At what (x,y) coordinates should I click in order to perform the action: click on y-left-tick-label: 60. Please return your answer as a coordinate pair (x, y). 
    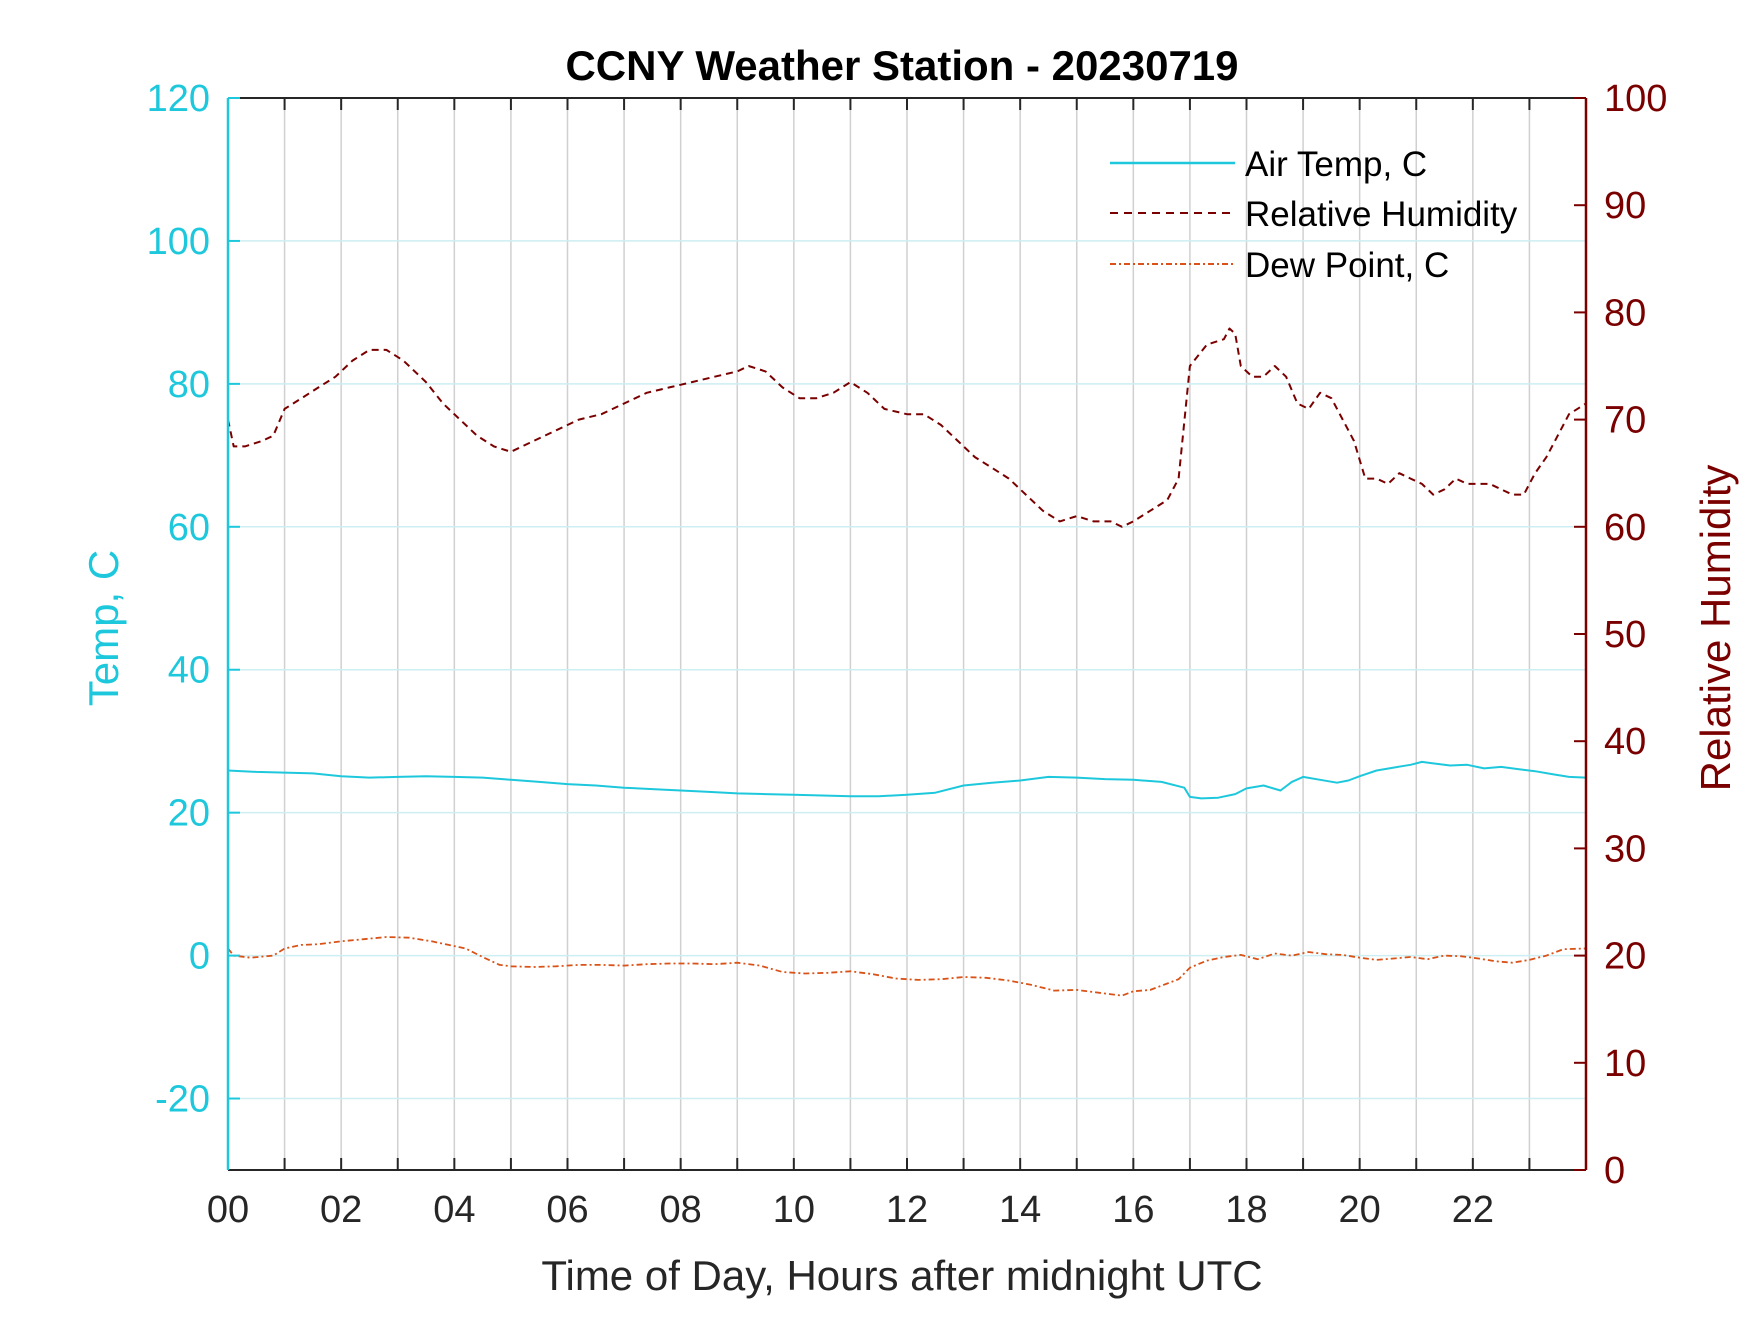
    Looking at the image, I should click on (189, 528).